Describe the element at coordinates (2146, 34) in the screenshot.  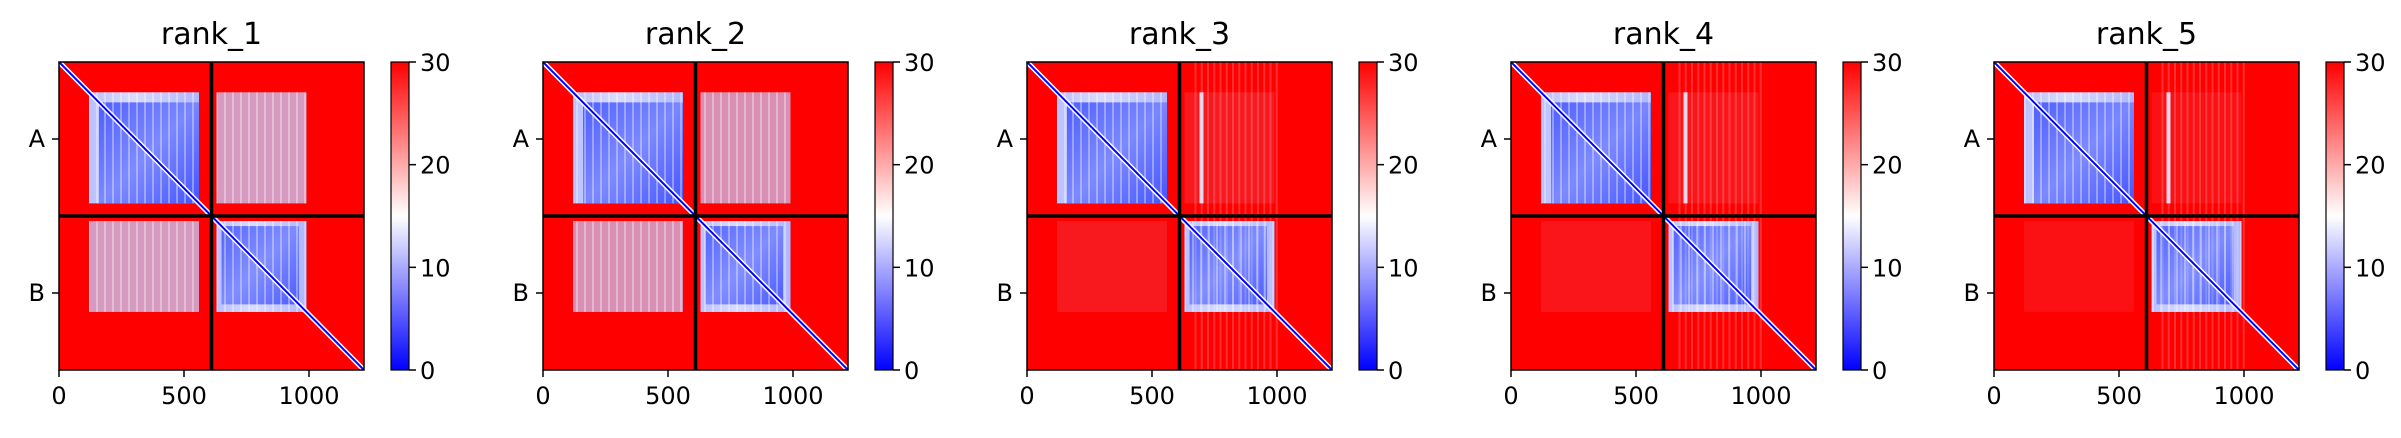
I see `panel-title: rank_5` at that location.